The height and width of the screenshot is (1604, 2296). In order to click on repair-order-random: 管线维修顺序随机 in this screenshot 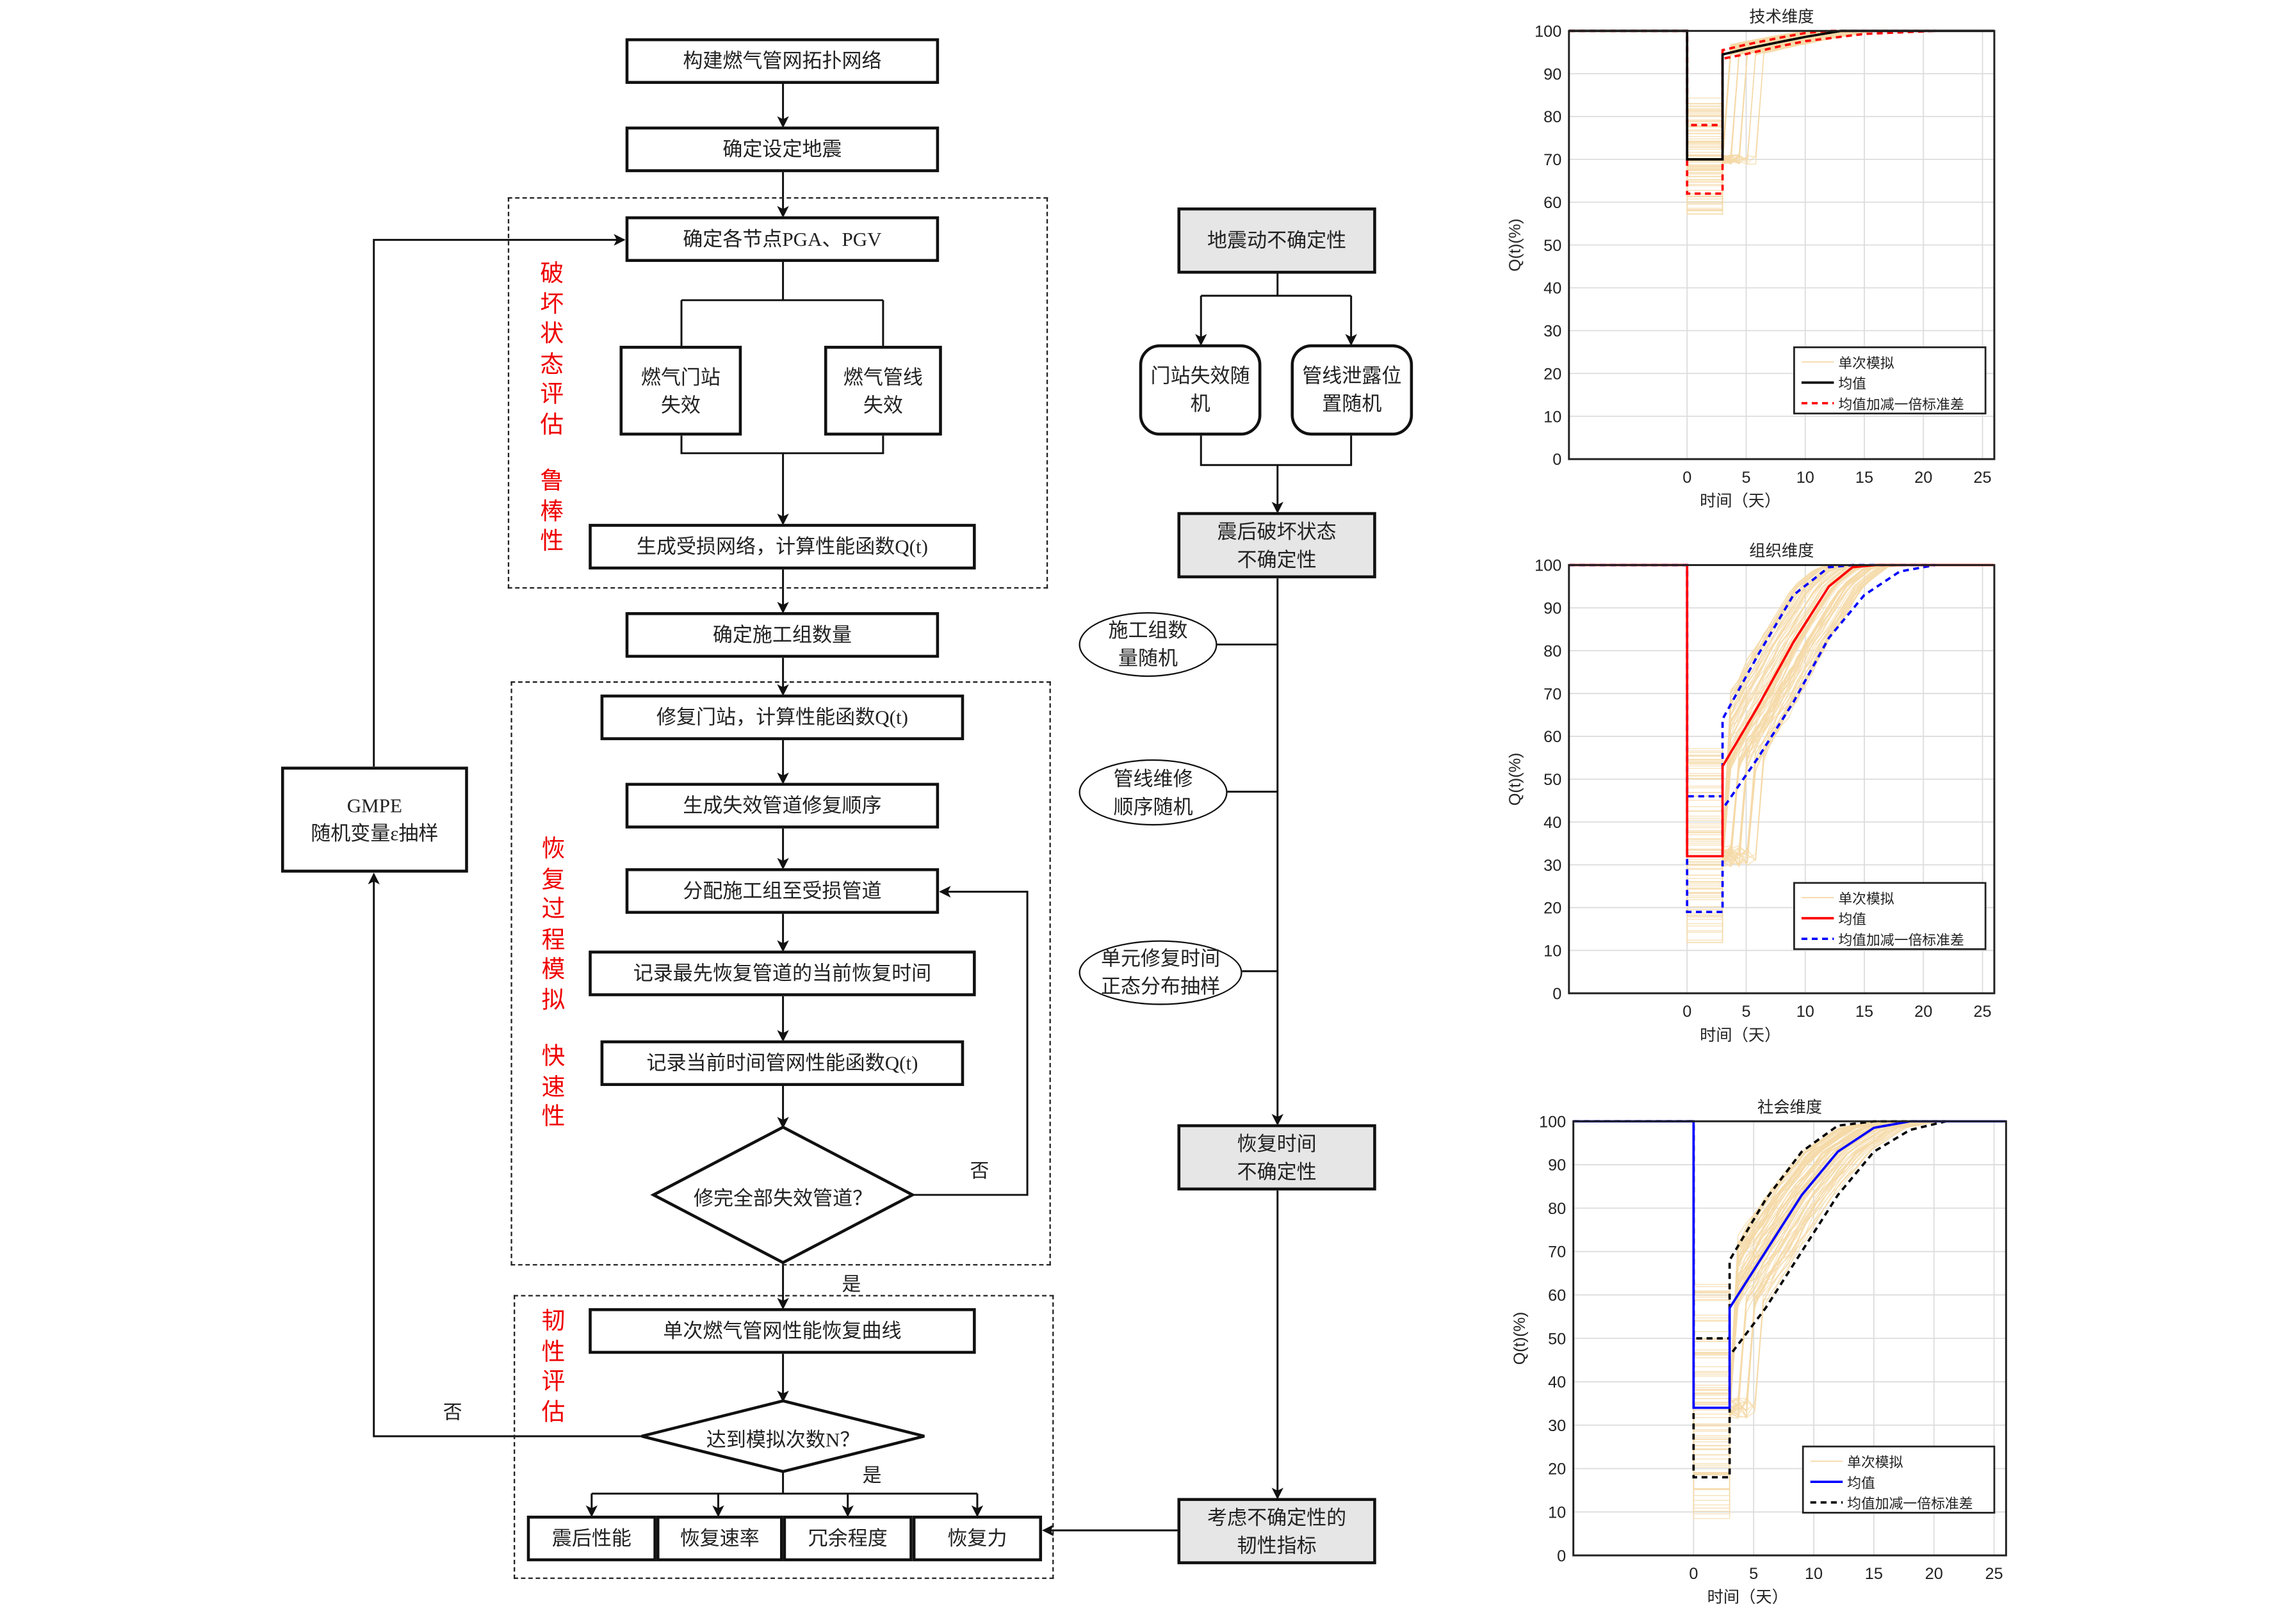, I will do `click(1153, 792)`.